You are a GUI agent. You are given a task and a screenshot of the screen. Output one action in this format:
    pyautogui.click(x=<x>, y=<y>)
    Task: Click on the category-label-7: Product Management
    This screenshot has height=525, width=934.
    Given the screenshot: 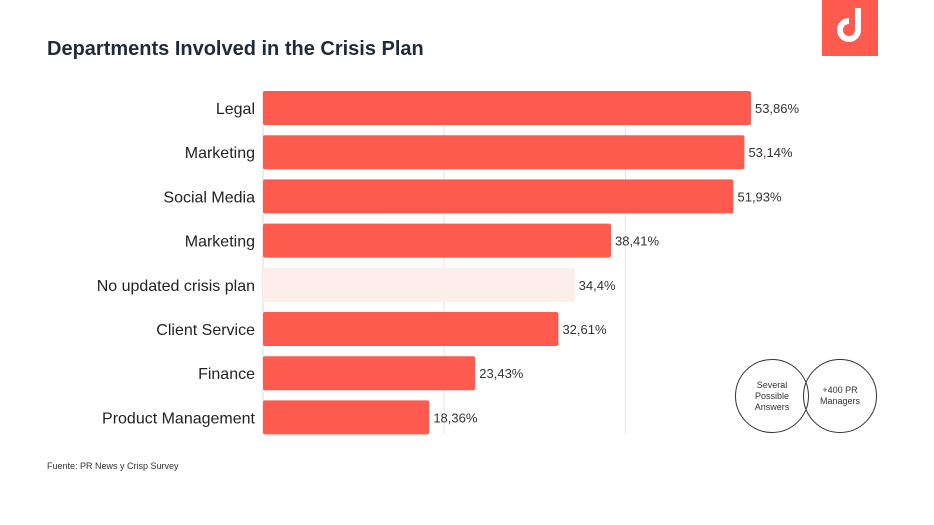 What is the action you would take?
    pyautogui.click(x=179, y=418)
    